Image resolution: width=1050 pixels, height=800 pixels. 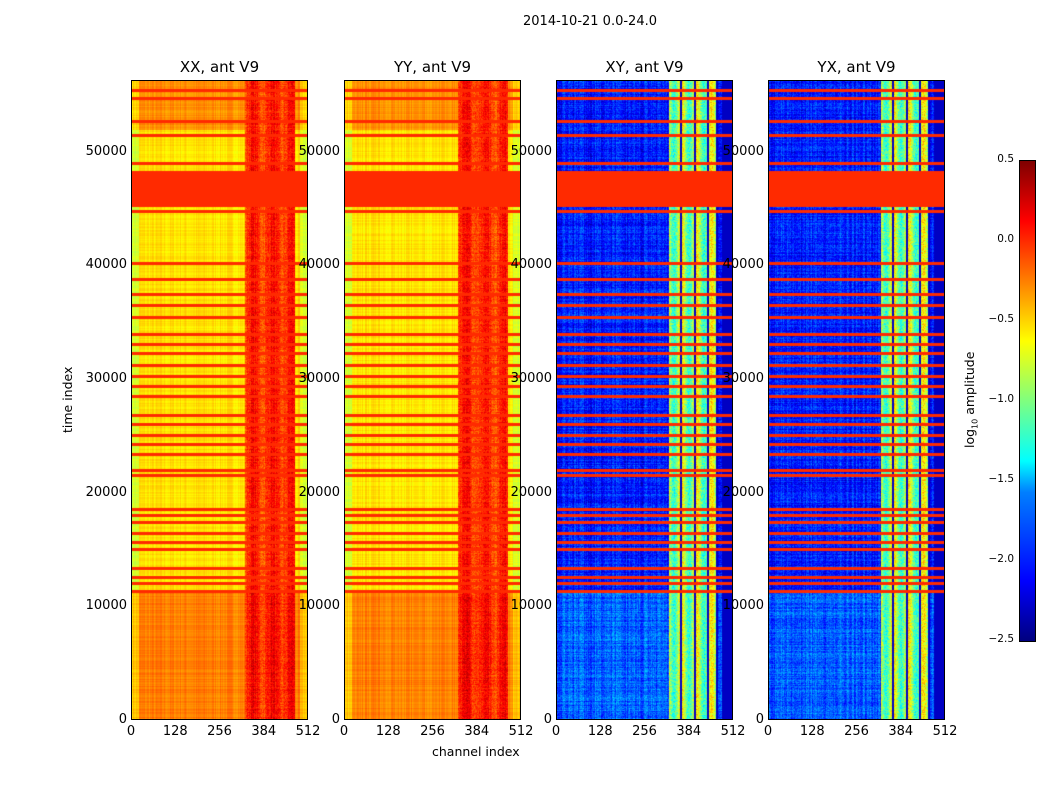 I want to click on colorbar-label: log10 amplitude, so click(x=971, y=399).